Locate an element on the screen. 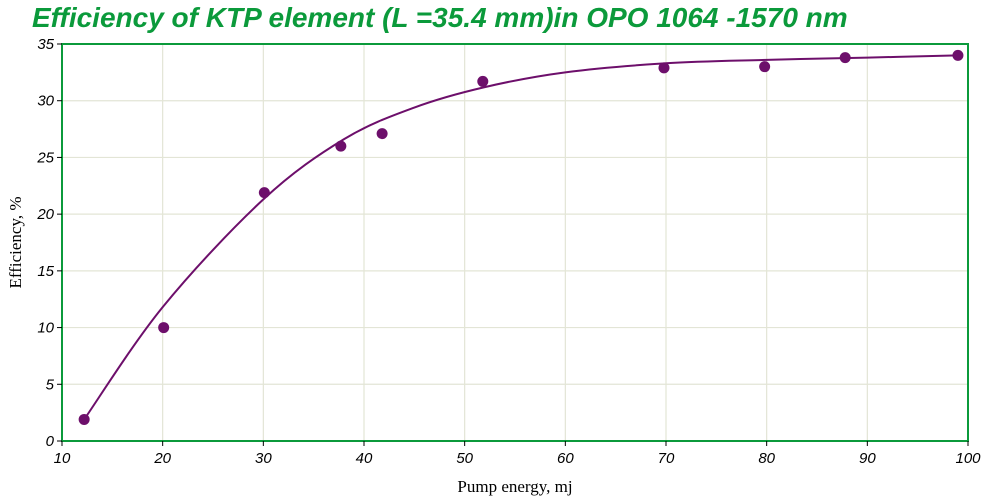 This screenshot has width=995, height=500. y-tick-label: 5 is located at coordinates (50, 384).